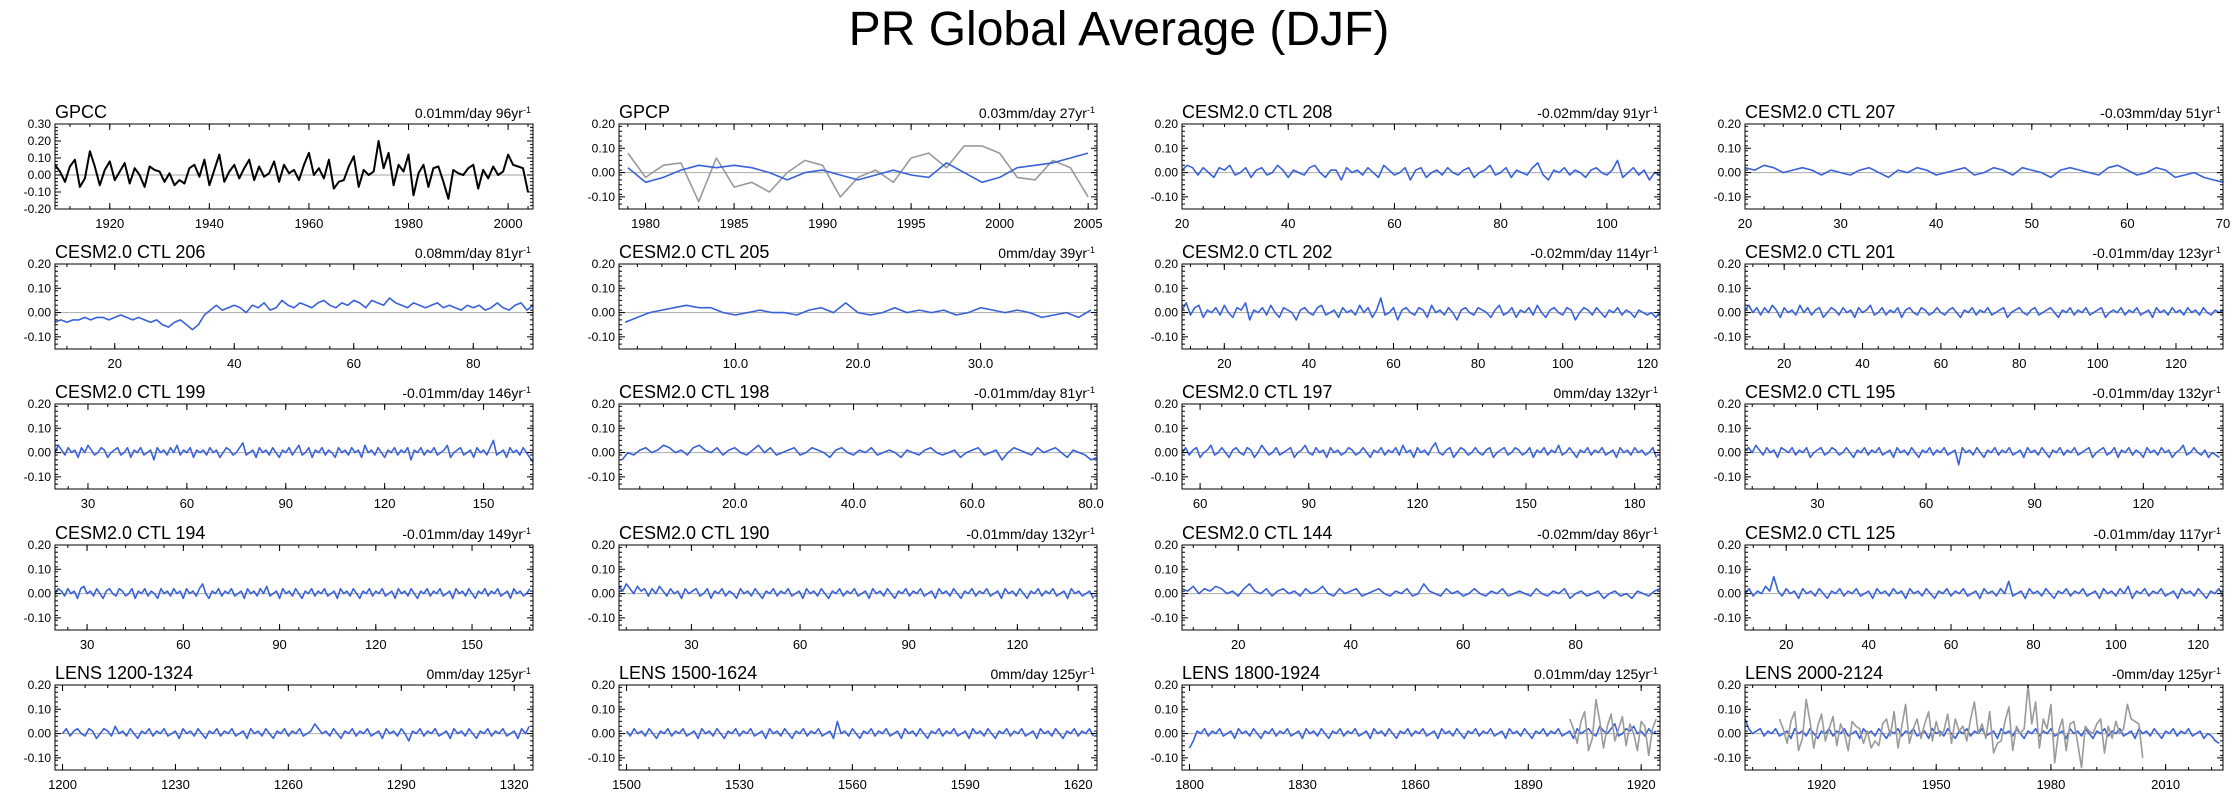  What do you see at coordinates (1563, 363) in the screenshot?
I see `x-tick-label: 100` at bounding box center [1563, 363].